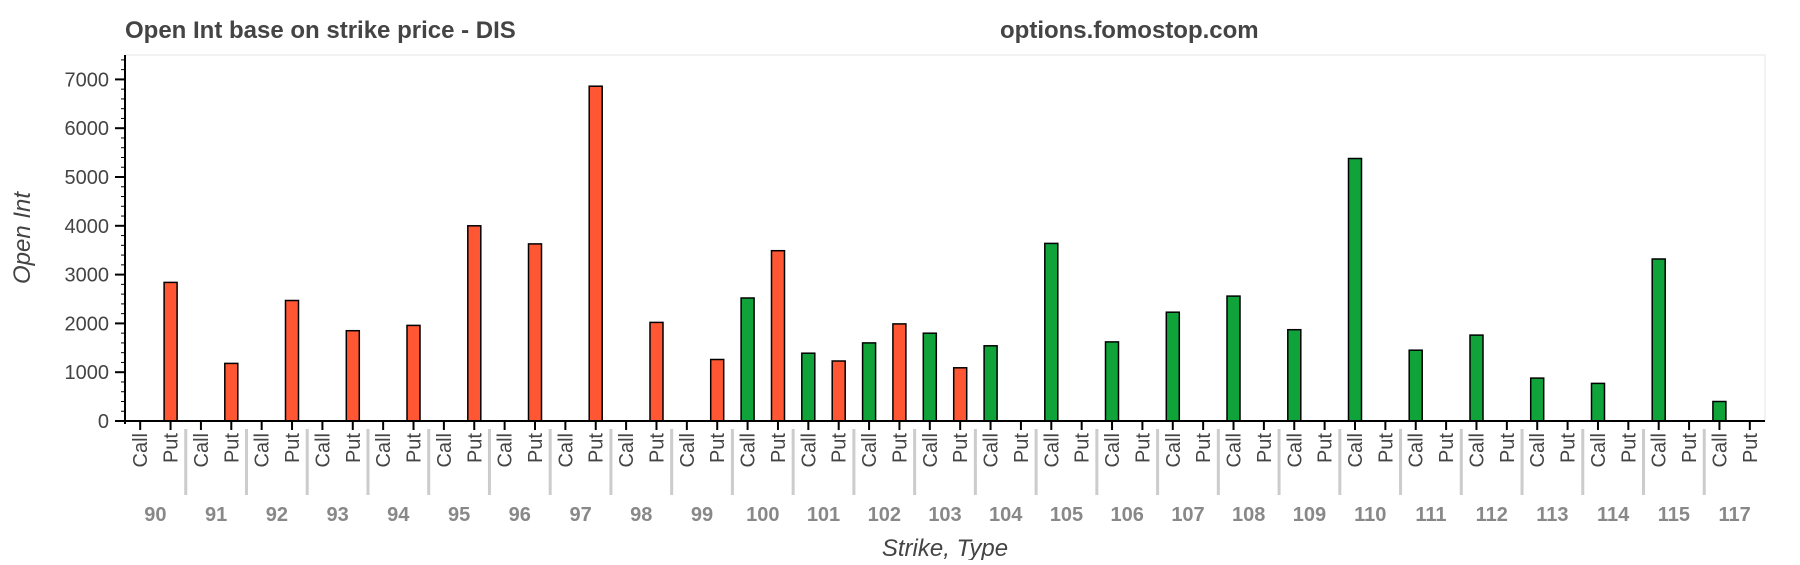 Image resolution: width=1800 pixels, height=565 pixels. I want to click on x-strike-label: 99, so click(702, 515).